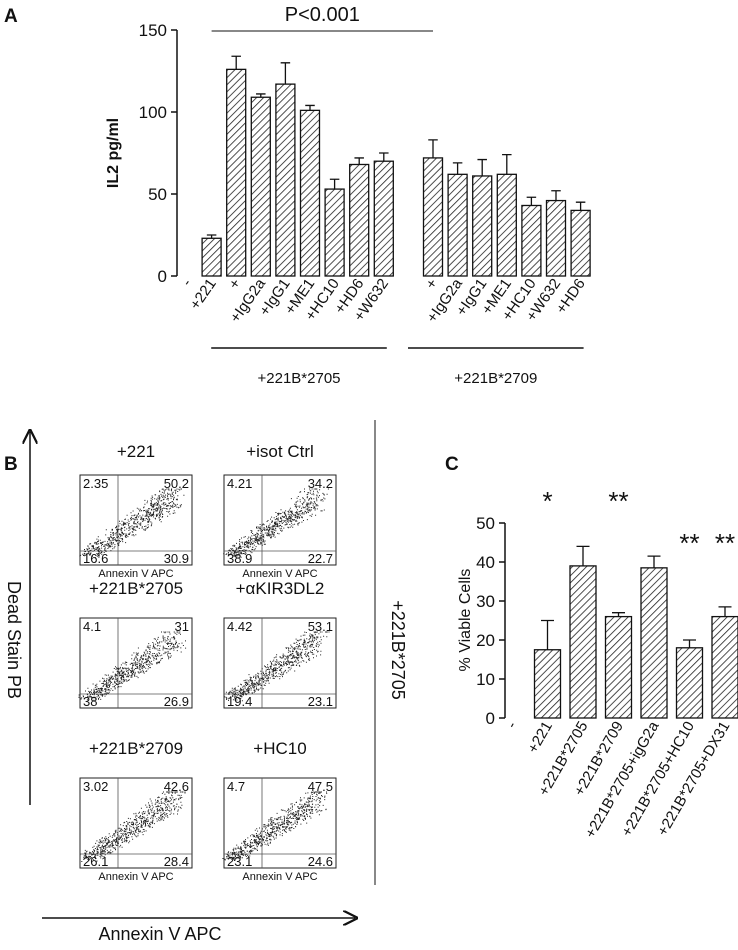 The width and height of the screenshot is (738, 950). I want to click on group-label: +221B*2705, so click(299, 378).